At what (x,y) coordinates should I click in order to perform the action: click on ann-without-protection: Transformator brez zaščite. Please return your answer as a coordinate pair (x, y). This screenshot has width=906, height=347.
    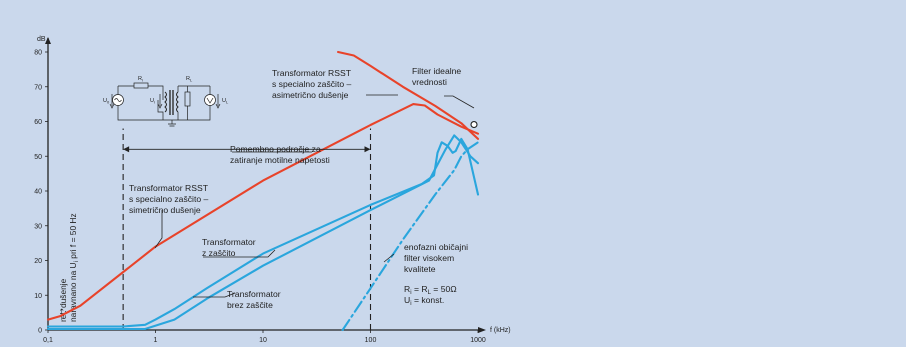
    Looking at the image, I should click on (255, 299).